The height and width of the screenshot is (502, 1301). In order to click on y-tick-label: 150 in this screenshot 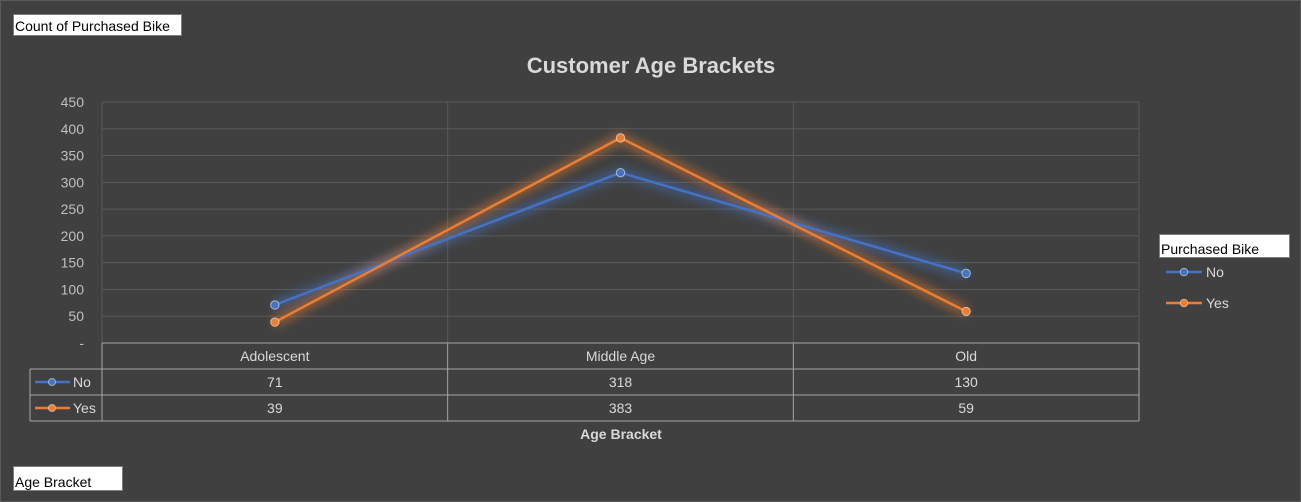, I will do `click(73, 263)`.